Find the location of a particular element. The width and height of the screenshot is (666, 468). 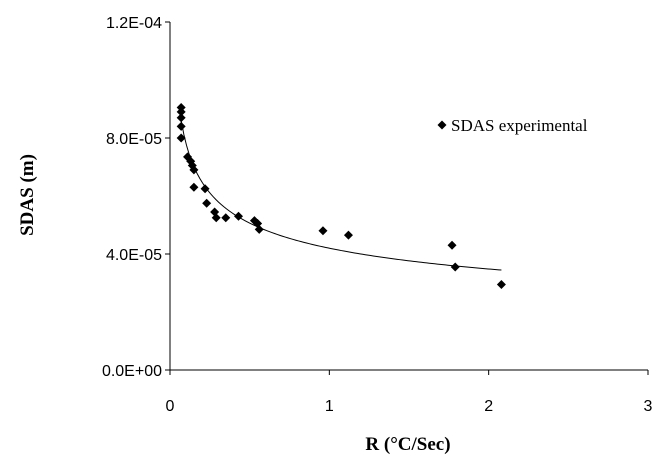

y-tick-label: 8.0E-05 is located at coordinates (134, 139).